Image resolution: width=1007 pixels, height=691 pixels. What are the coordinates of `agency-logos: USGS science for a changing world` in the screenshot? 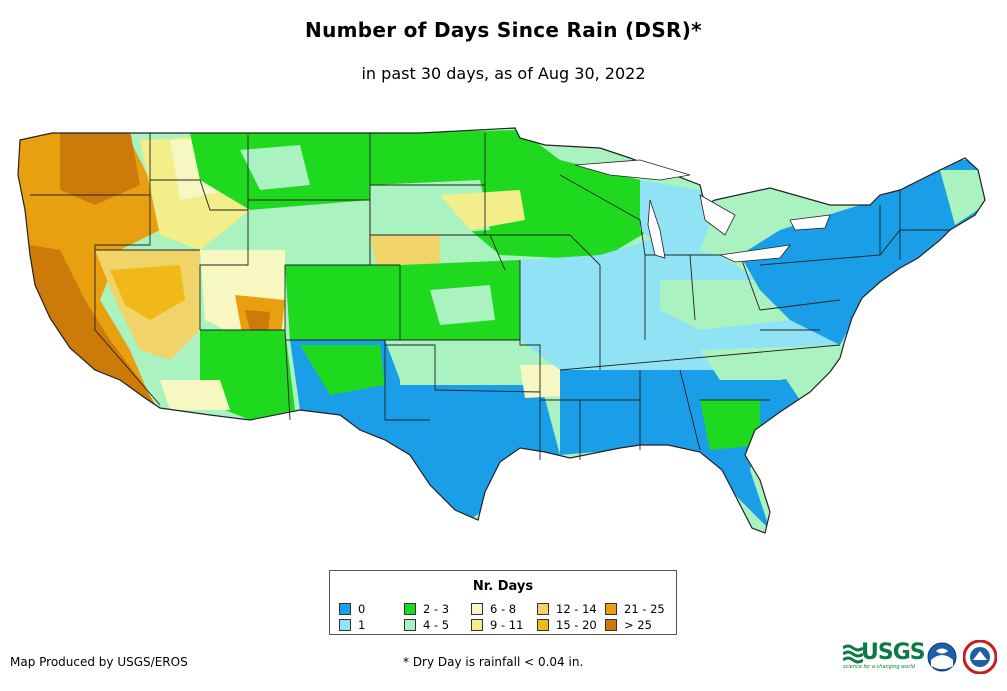 It's located at (923, 658).